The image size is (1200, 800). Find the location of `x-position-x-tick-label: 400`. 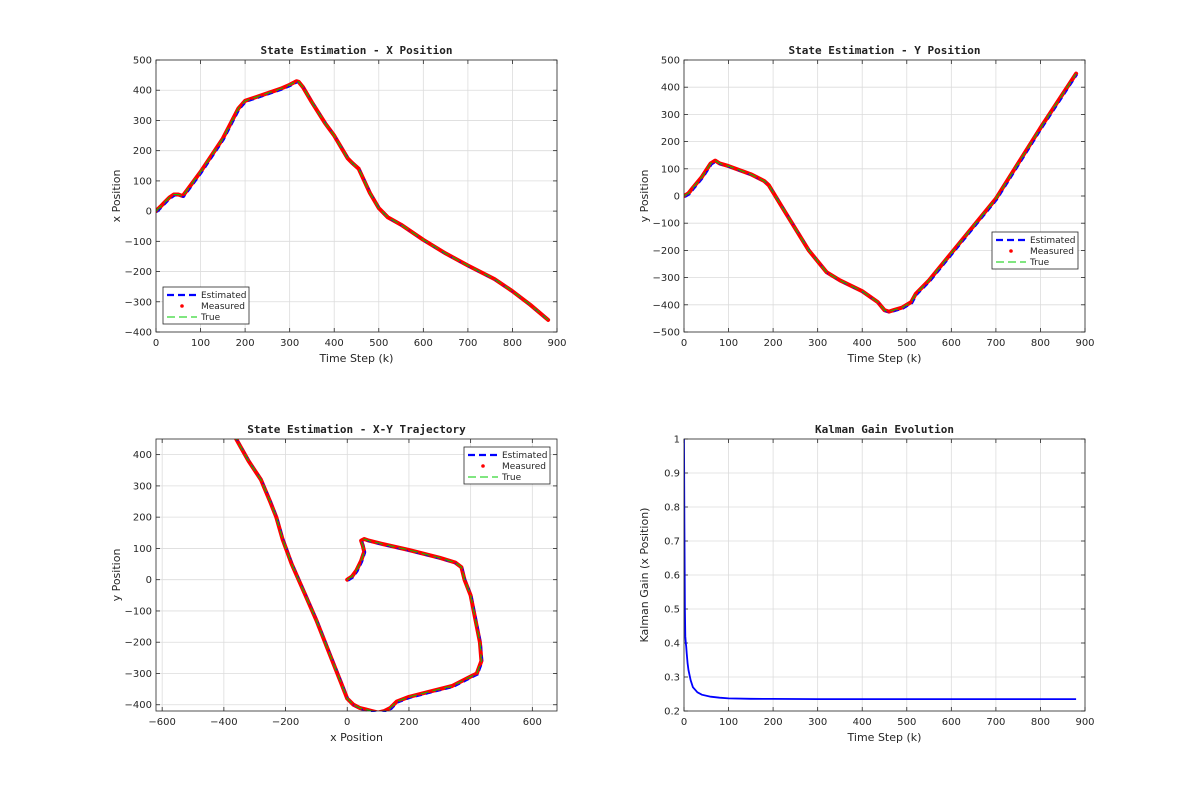

x-position-x-tick-label: 400 is located at coordinates (334, 343).